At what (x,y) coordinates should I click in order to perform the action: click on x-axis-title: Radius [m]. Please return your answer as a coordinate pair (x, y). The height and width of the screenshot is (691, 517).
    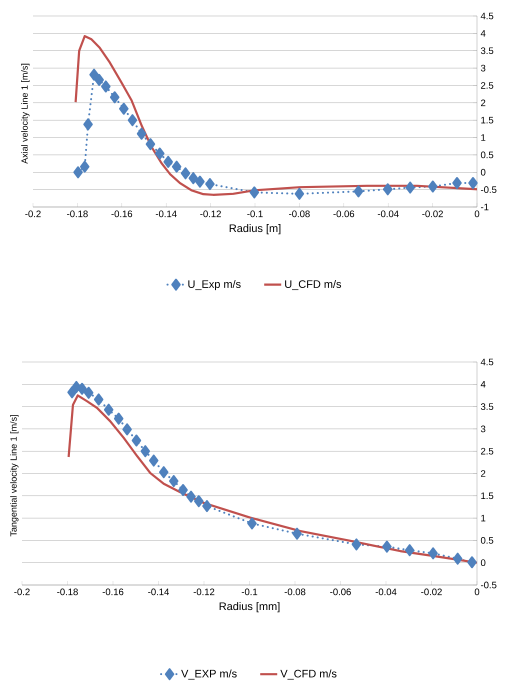
    Looking at the image, I should click on (255, 229).